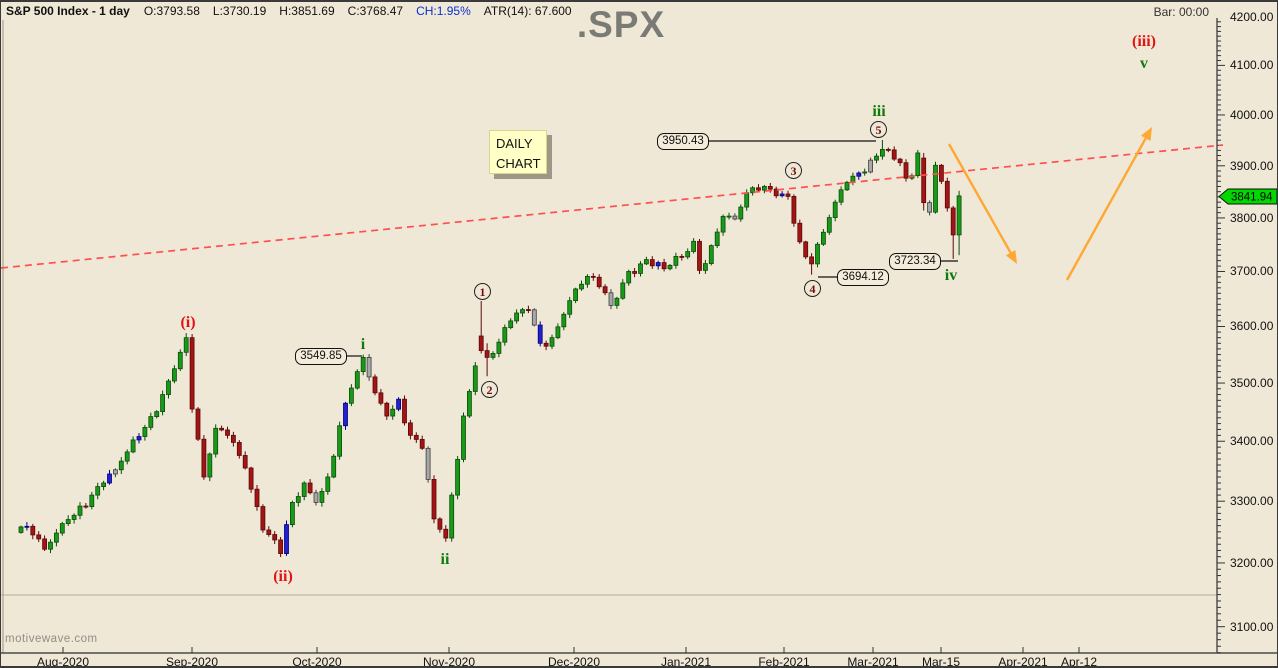  I want to click on elliott-wave-label-iii: (iii), so click(1144, 41).